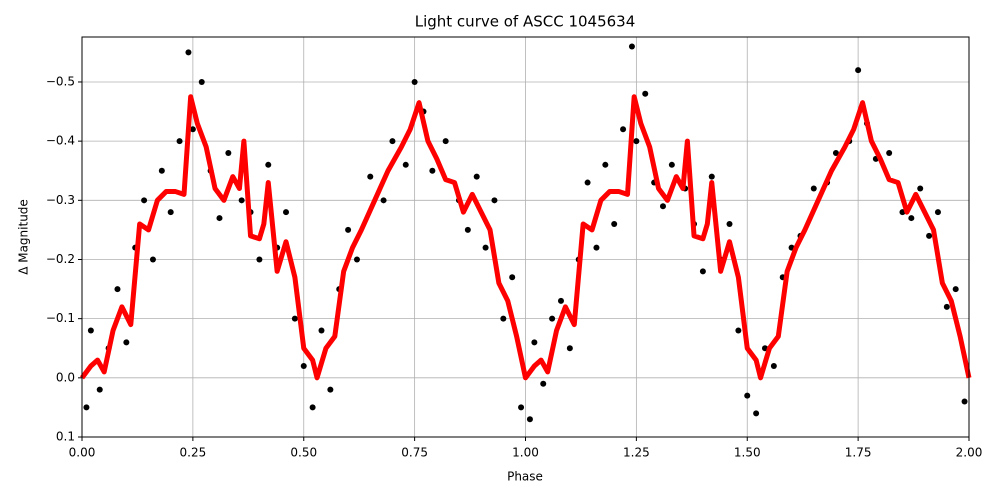  What do you see at coordinates (82, 453) in the screenshot?
I see `x-tick-label: 0.00` at bounding box center [82, 453].